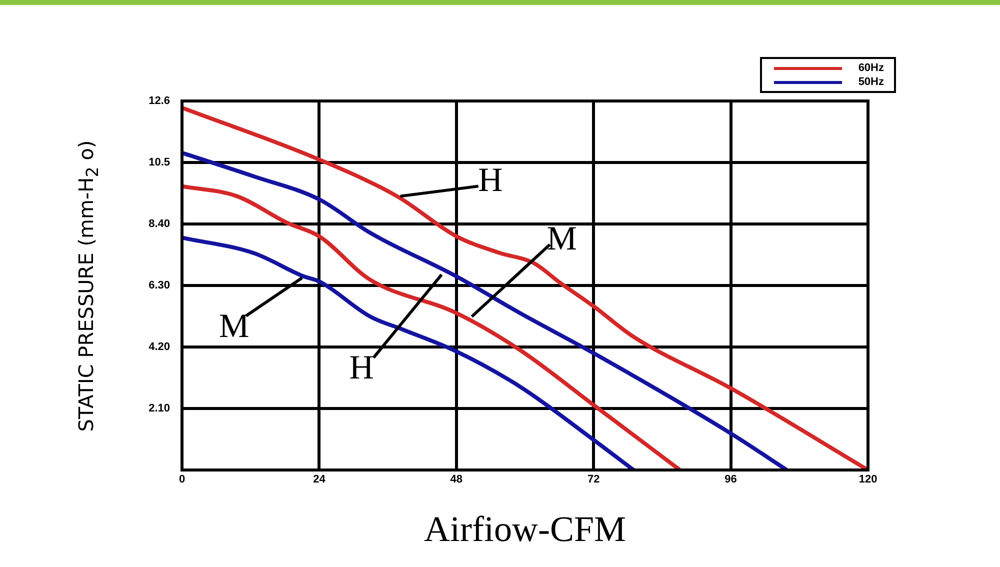 This screenshot has width=1000, height=567. Describe the element at coordinates (159, 224) in the screenshot. I see `y-tick-label: 8.40` at that location.